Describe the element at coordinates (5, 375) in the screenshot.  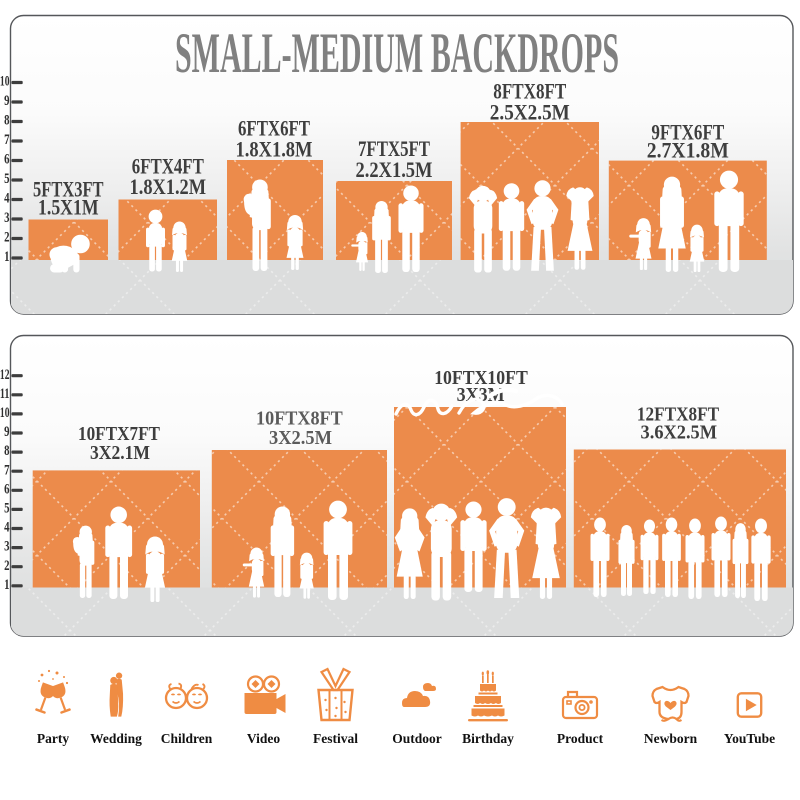
I see `svg-text: 12` at that location.